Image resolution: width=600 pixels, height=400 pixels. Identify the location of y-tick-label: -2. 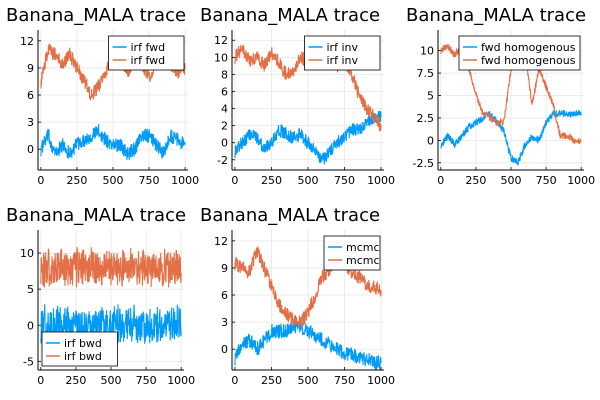
(222, 160).